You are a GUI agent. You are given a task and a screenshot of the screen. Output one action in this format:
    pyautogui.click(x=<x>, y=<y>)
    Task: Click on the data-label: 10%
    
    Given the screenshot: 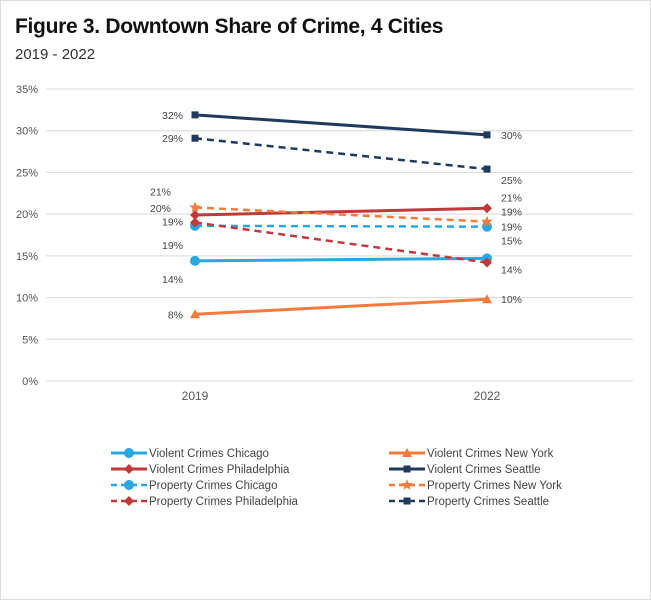 What is the action you would take?
    pyautogui.click(x=511, y=300)
    